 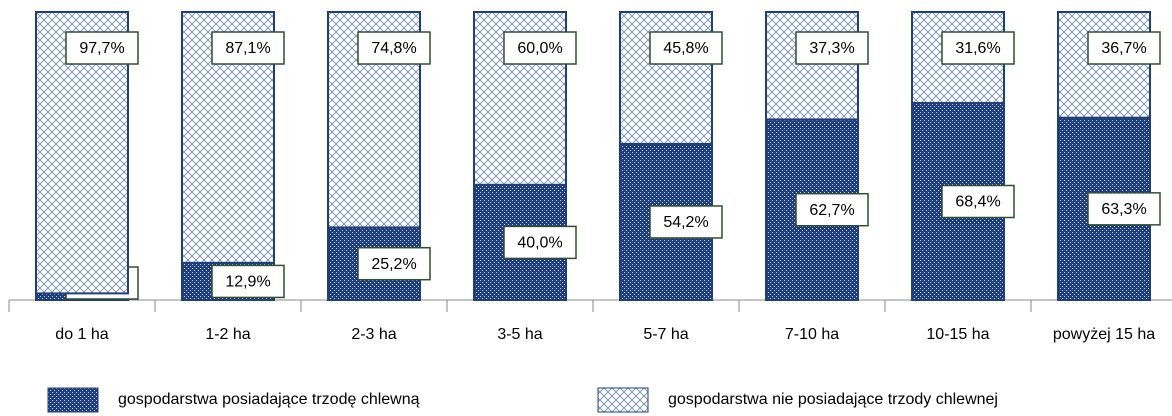 What do you see at coordinates (665, 334) in the screenshot?
I see `x-tick-label: 5-7 ha` at bounding box center [665, 334].